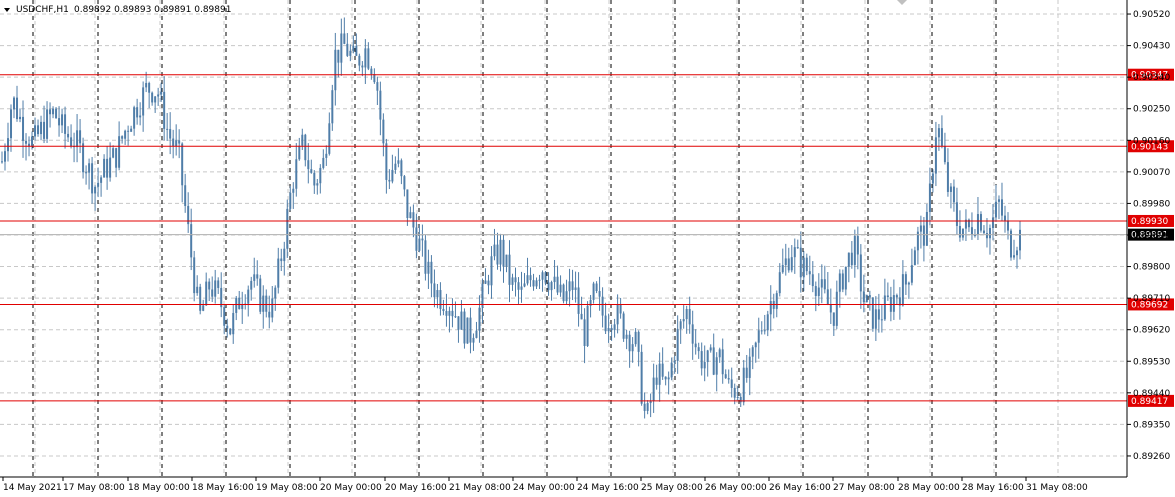 This screenshot has height=497, width=1175. I want to click on y-tick-label: 0.90340, so click(1151, 78).